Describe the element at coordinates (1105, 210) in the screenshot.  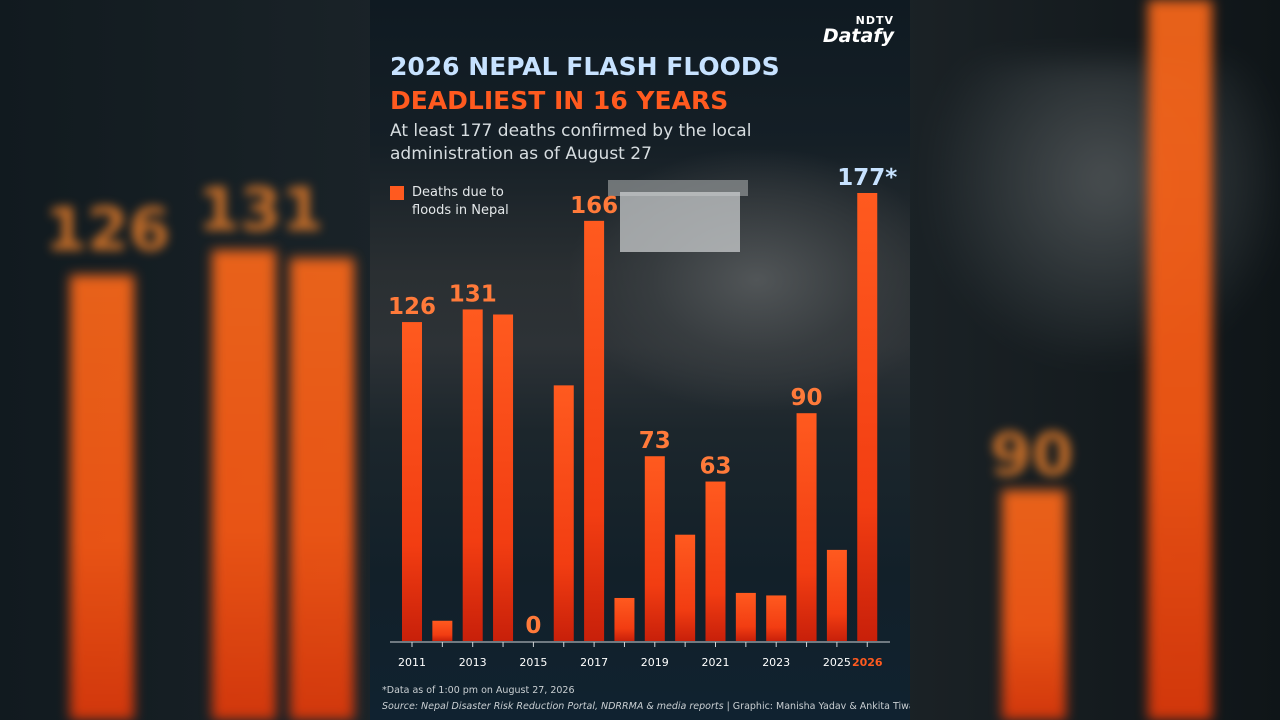
I see `blurred-backdrop-photo` at that location.